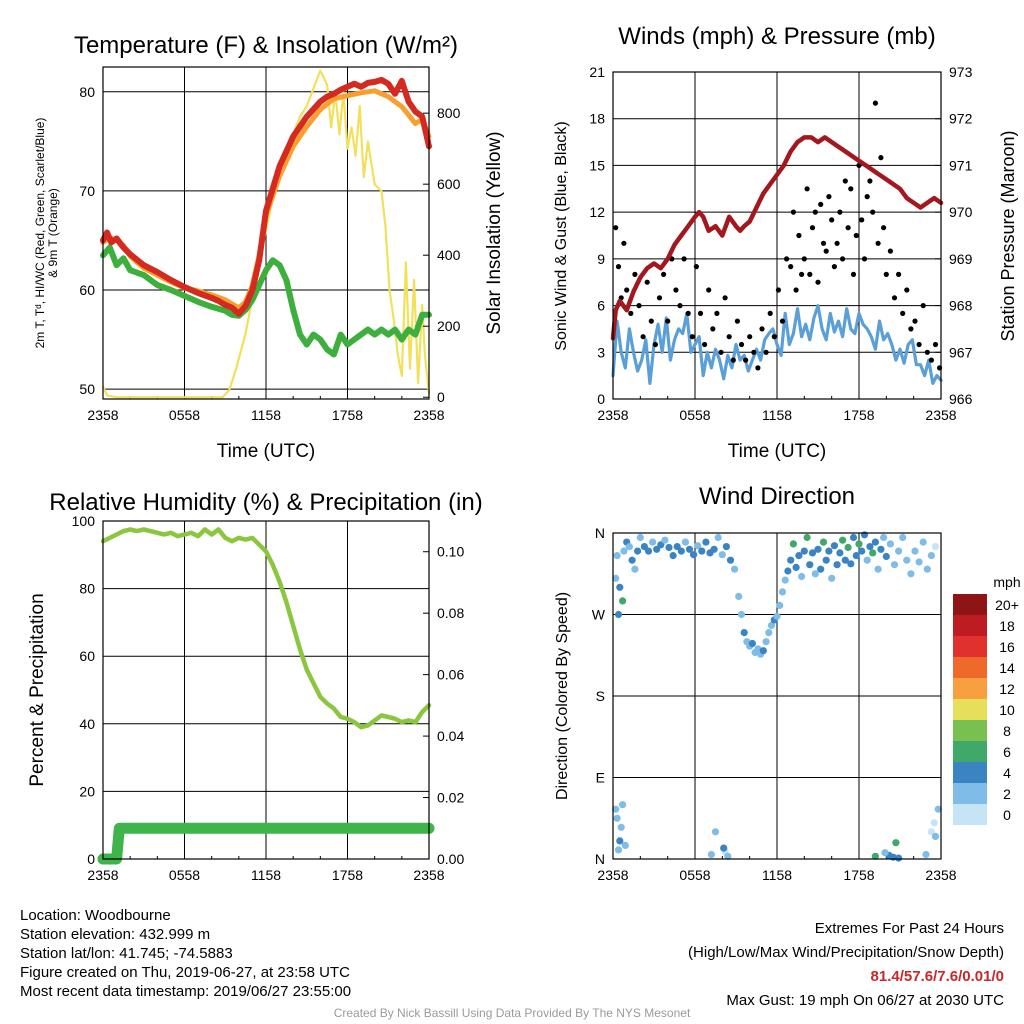  Describe the element at coordinates (561, 235) in the screenshot. I see `winds-y-label-text: Sonic Wind & Gust (Blue, Black)` at that location.